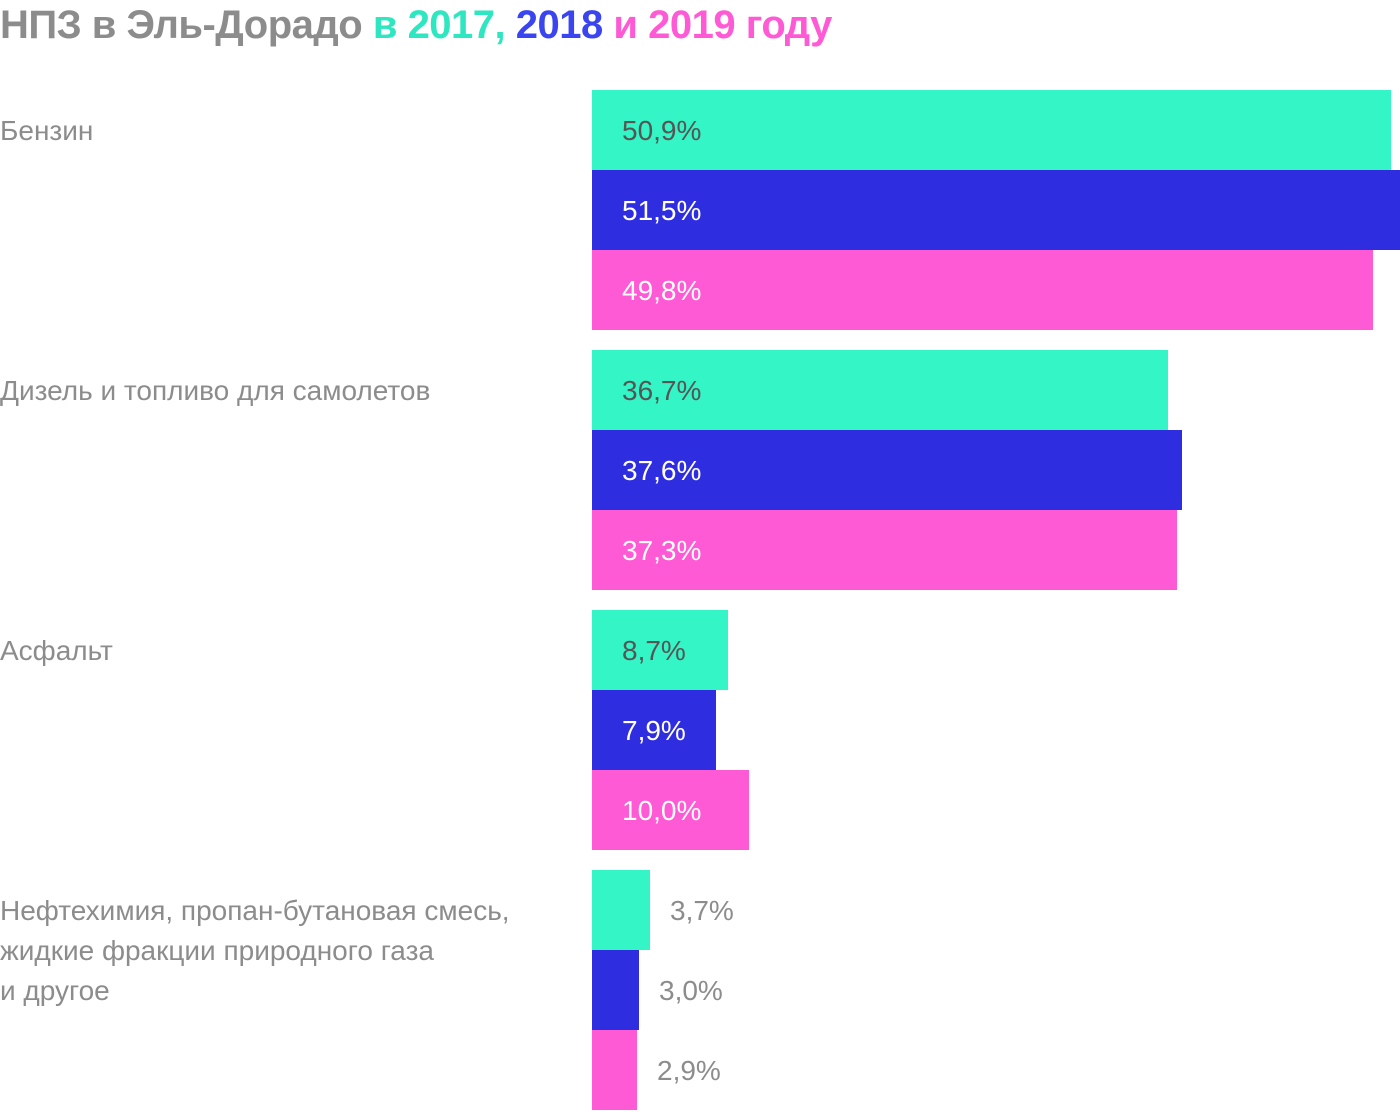  I want to click on title-main: НПЗ в Эль-Дорадо, so click(181, 25).